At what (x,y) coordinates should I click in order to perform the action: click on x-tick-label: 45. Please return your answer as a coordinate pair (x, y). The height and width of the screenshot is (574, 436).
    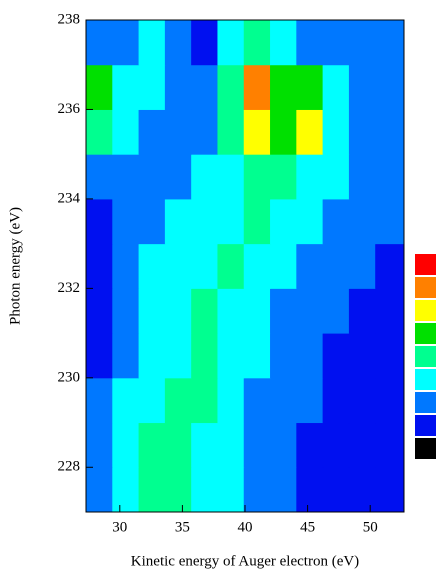
    Looking at the image, I should click on (307, 527).